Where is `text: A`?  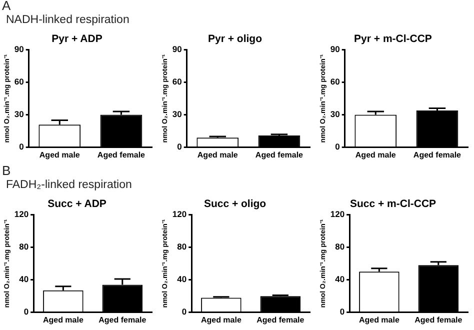
text: A is located at coordinates (6, 6).